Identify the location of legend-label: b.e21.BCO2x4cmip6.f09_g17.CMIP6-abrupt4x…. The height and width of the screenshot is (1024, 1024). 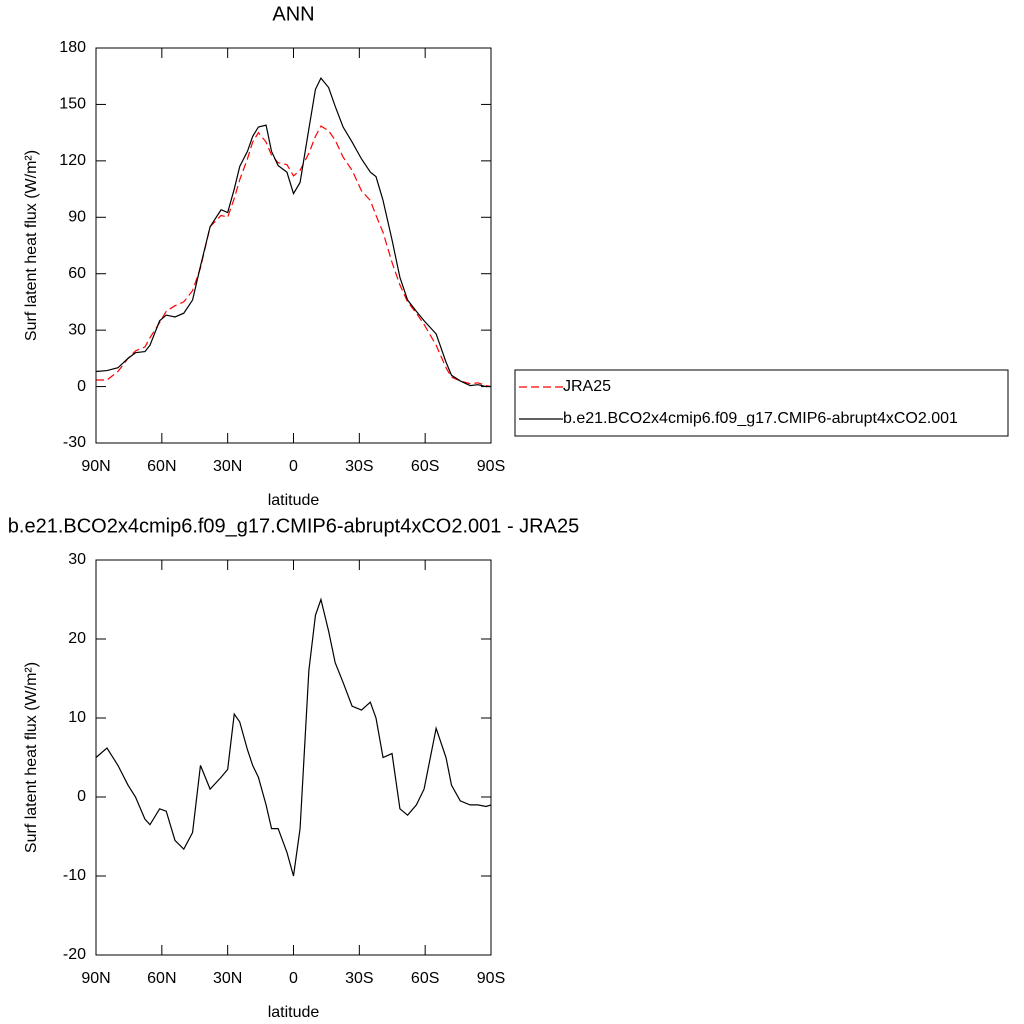
(760, 418).